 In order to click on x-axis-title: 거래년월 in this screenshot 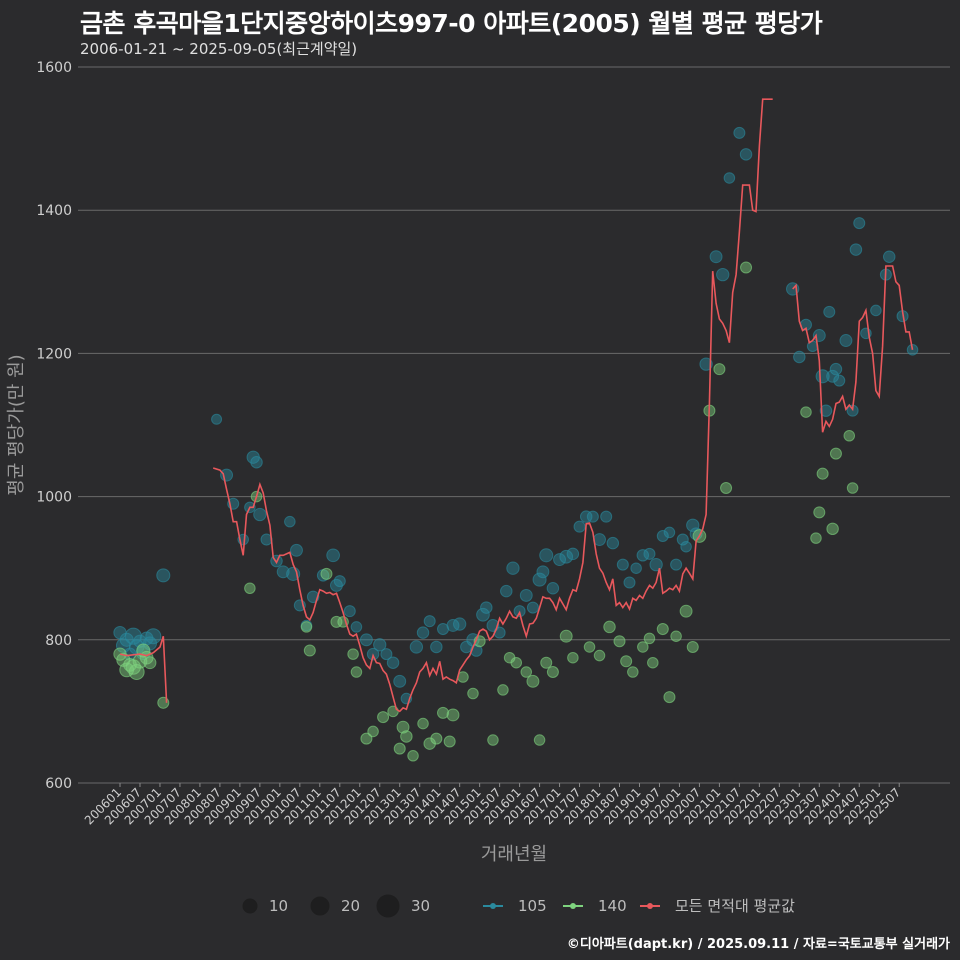, I will do `click(514, 854)`.